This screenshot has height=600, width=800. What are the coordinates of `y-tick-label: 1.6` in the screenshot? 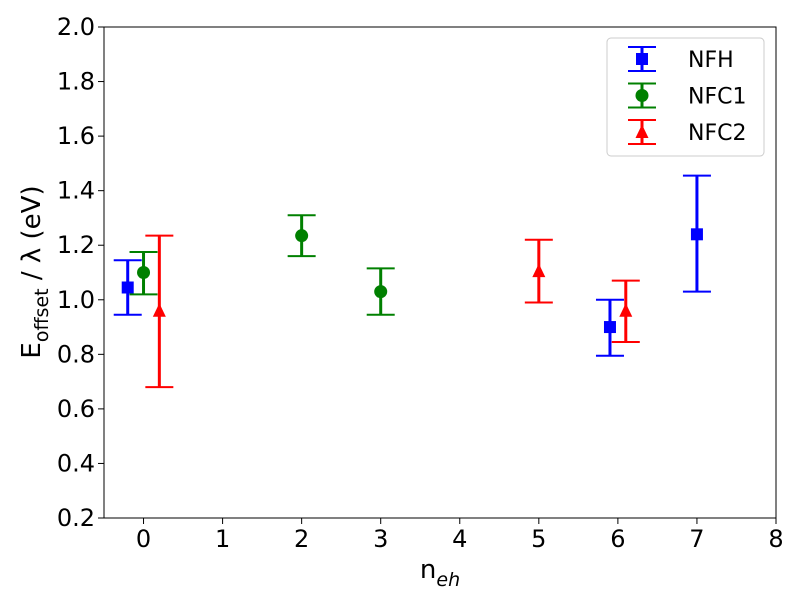 It's located at (76, 136).